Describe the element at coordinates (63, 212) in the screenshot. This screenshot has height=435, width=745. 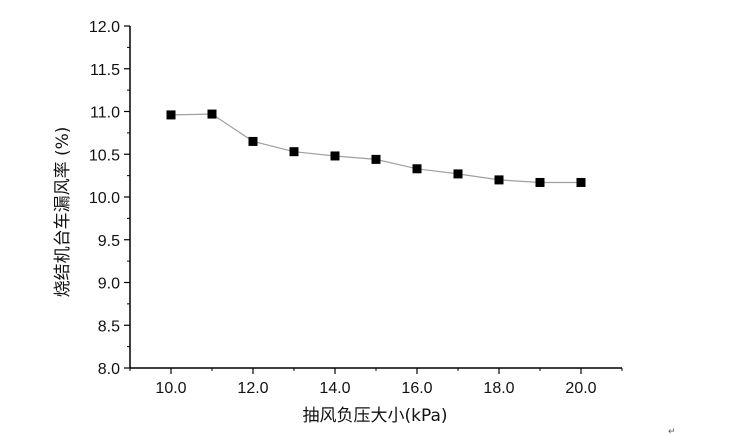
I see `y-axis-title: 烧结机台车漏风率 (%)` at that location.